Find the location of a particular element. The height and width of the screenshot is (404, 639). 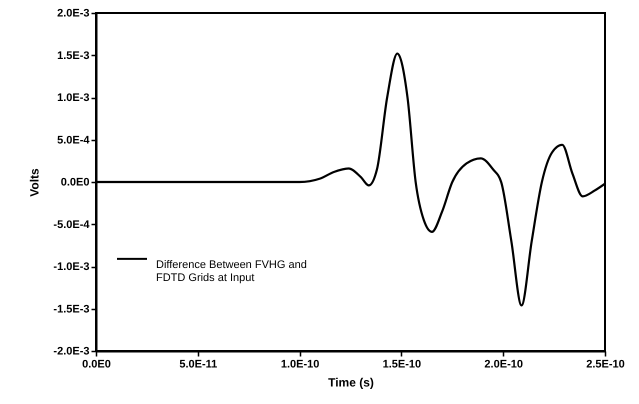

y-tick-label: -1.0E-3 is located at coordinates (71, 267).